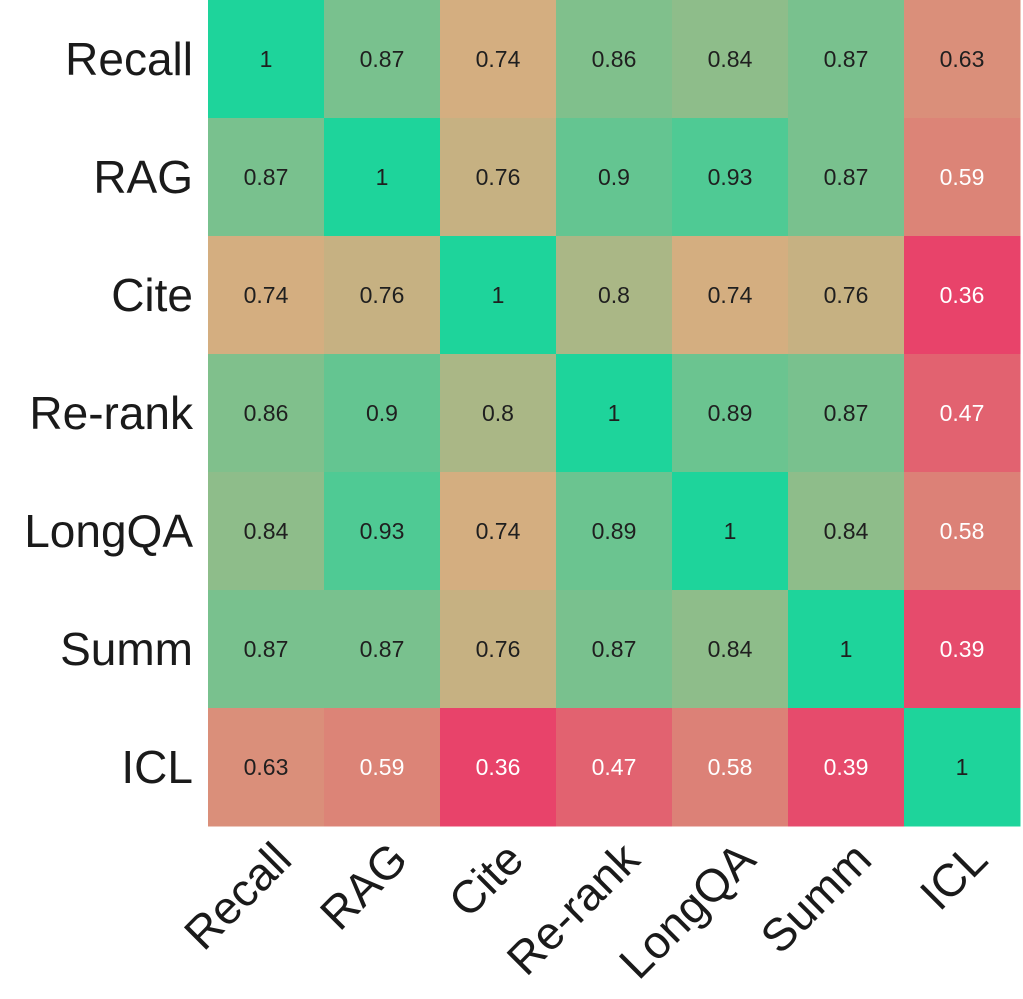  I want to click on cell-value-label: 0.36, so click(962, 295).